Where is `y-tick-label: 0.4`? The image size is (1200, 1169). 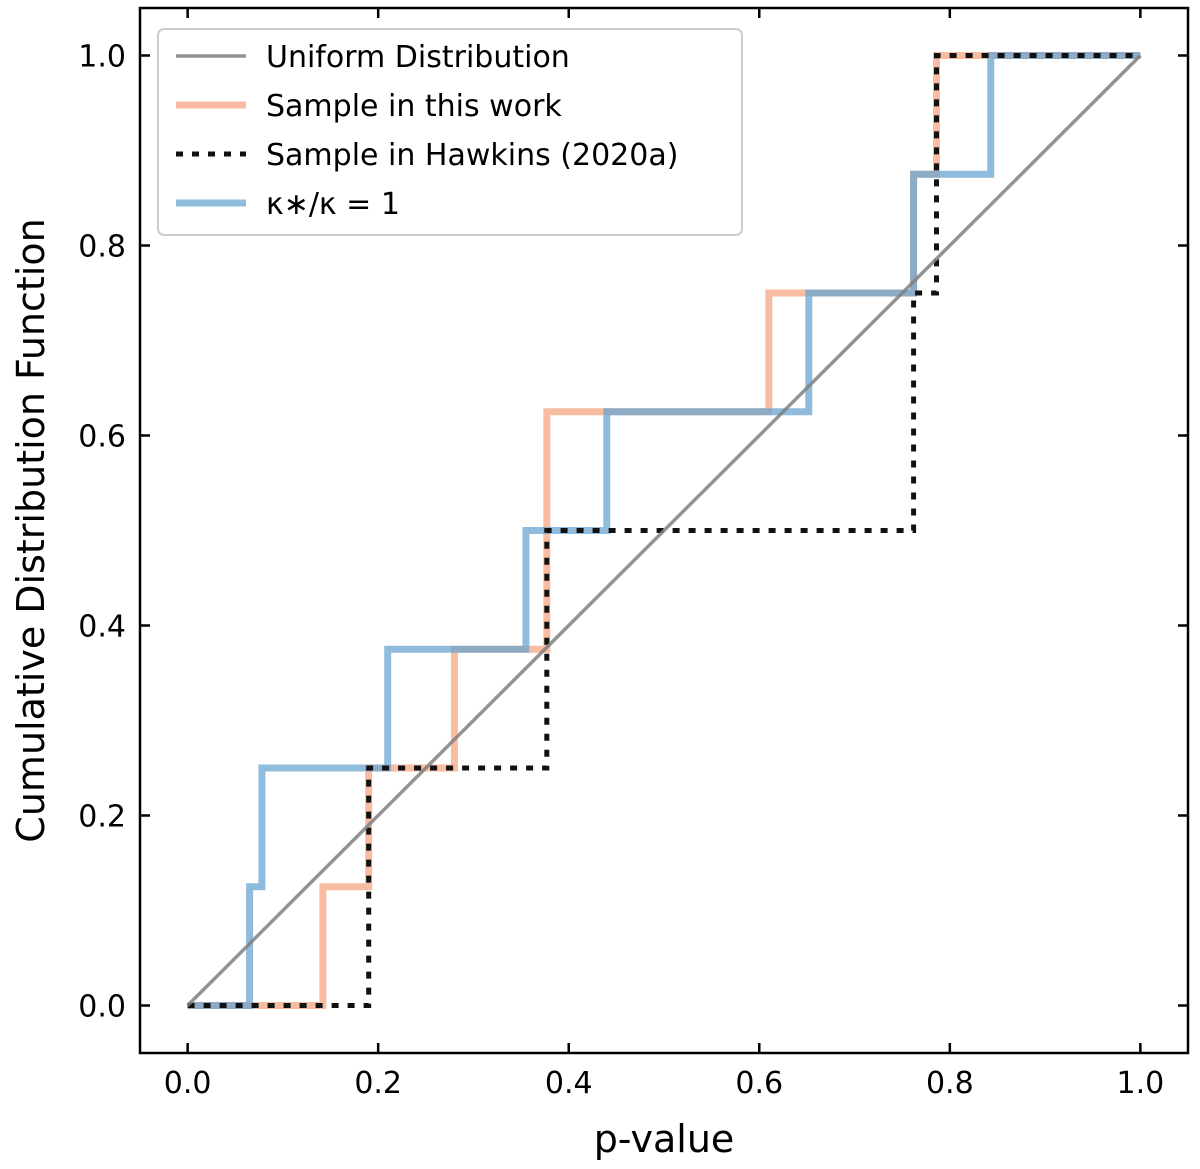
y-tick-label: 0.4 is located at coordinates (102, 627).